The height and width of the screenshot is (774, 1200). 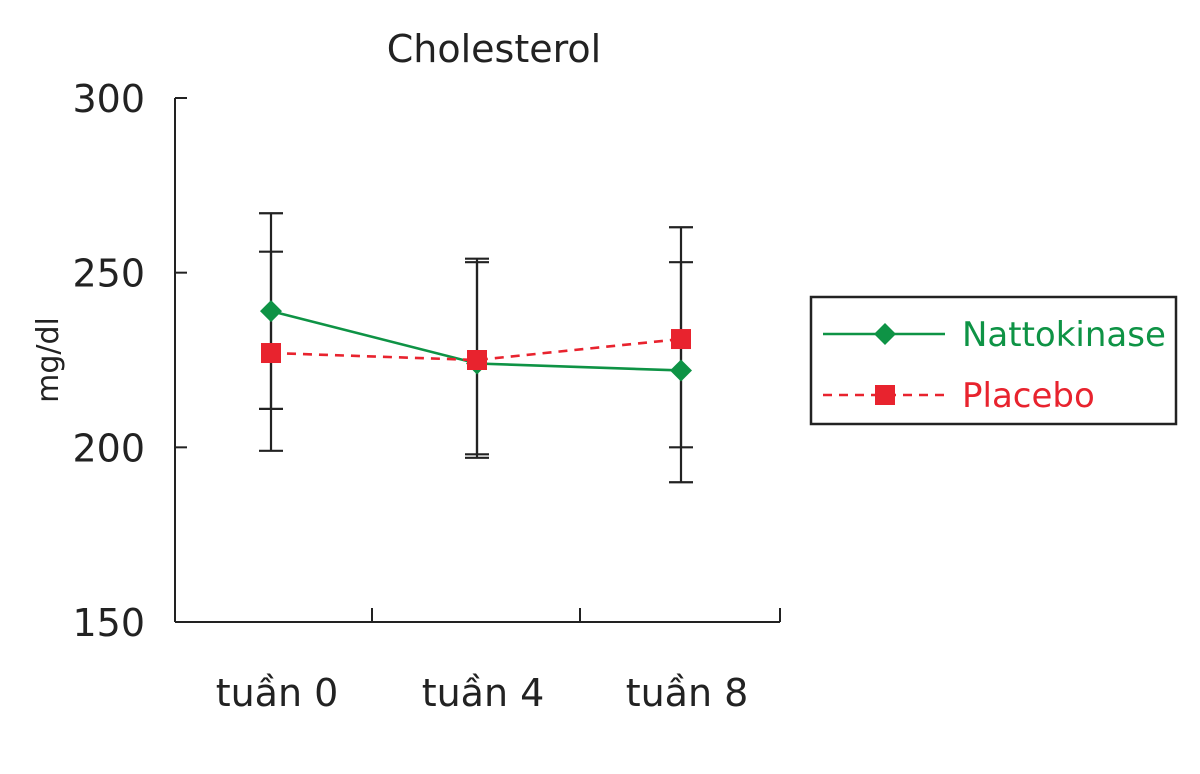 I want to click on y-tick-label: 300, so click(x=108, y=99).